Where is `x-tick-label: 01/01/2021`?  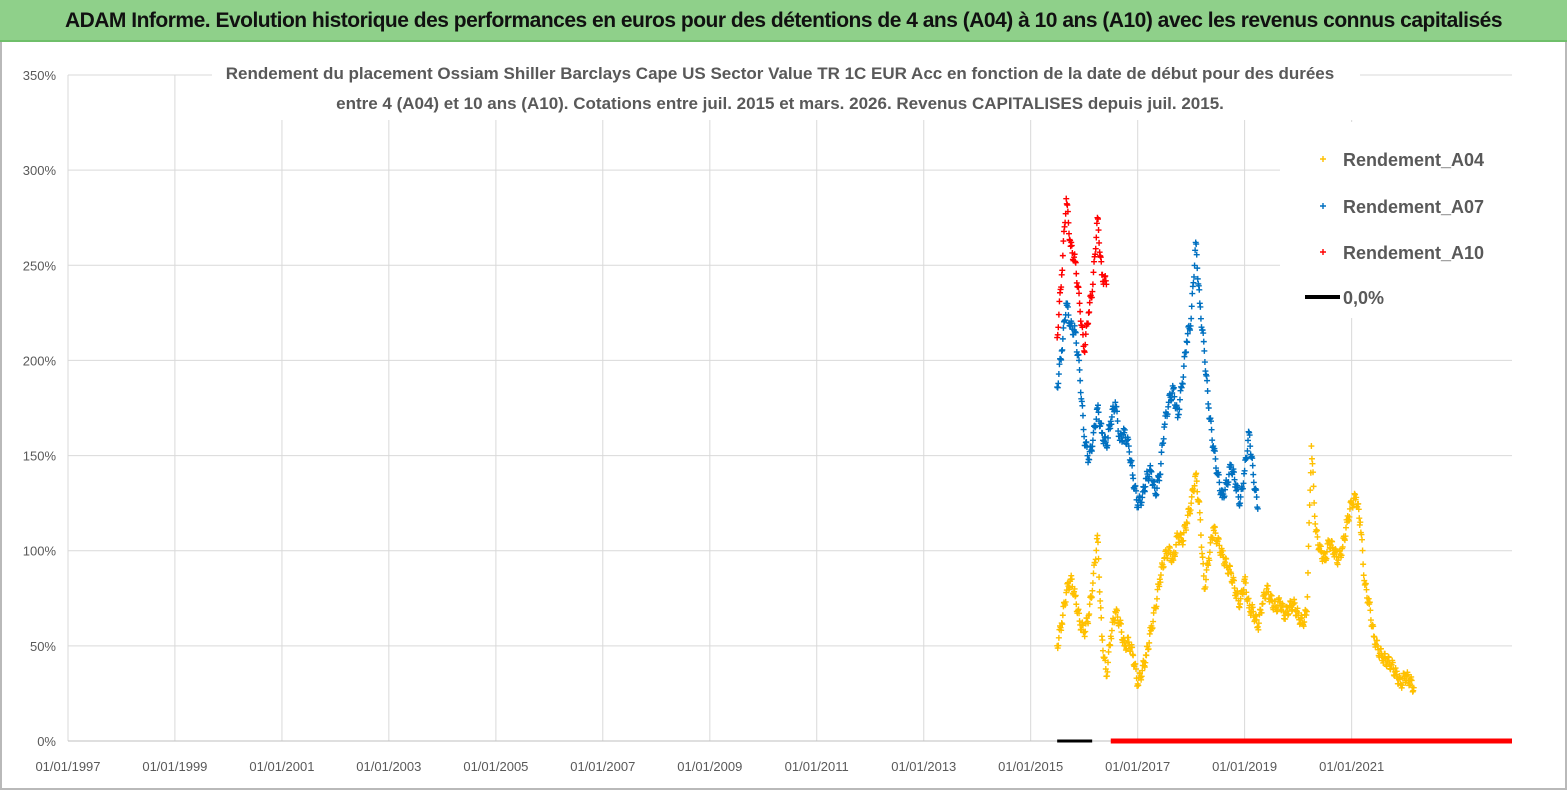
x-tick-label: 01/01/2021 is located at coordinates (1351, 766).